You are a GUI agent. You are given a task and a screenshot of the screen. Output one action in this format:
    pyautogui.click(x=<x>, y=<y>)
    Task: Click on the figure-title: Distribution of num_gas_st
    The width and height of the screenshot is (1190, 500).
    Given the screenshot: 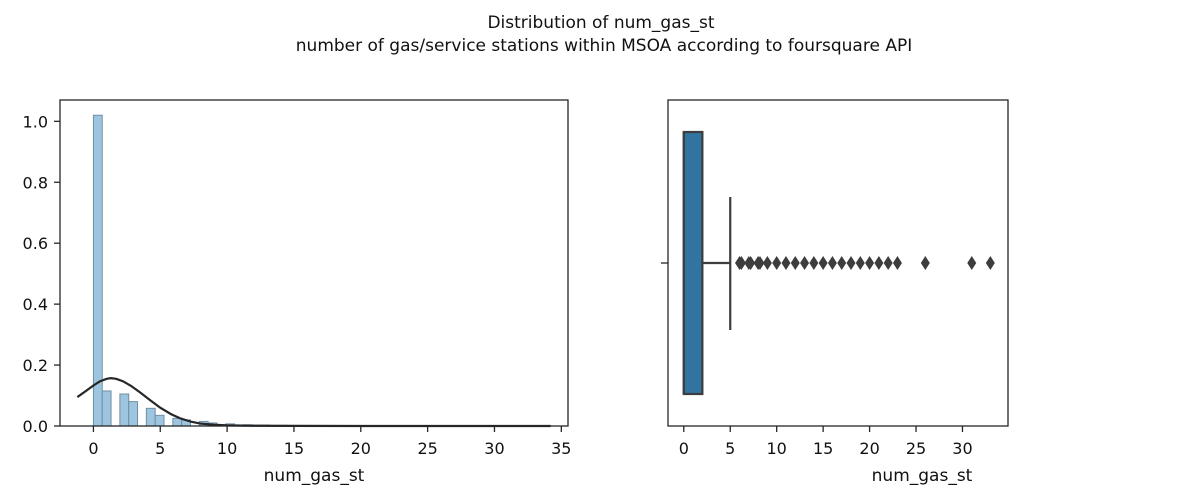 What is the action you would take?
    pyautogui.click(x=600, y=23)
    